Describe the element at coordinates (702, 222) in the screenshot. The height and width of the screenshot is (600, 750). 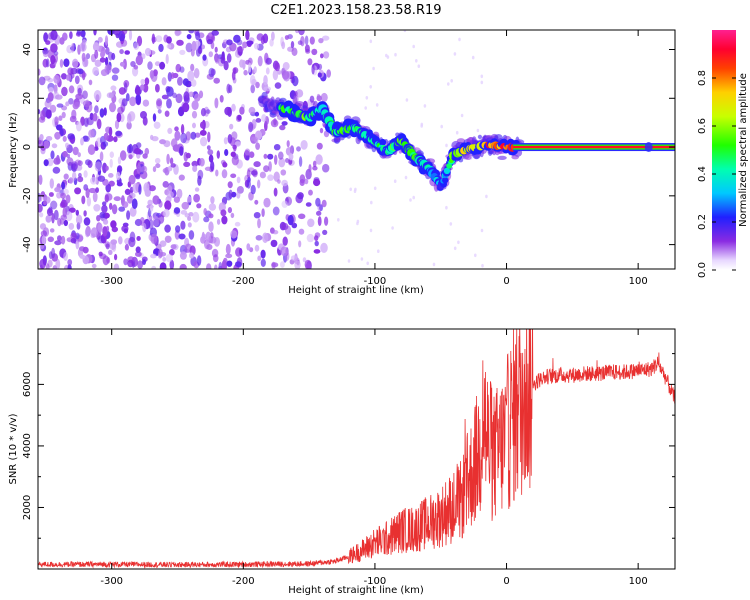
I see `colorbar-tick-label: 0.2` at that location.